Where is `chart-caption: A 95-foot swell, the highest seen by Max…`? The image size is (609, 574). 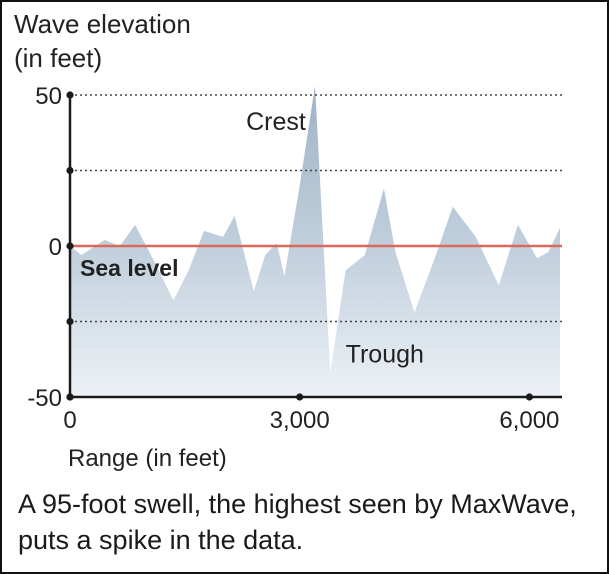
chart-caption: A 95-foot swell, the highest seen by Max… is located at coordinates (297, 522).